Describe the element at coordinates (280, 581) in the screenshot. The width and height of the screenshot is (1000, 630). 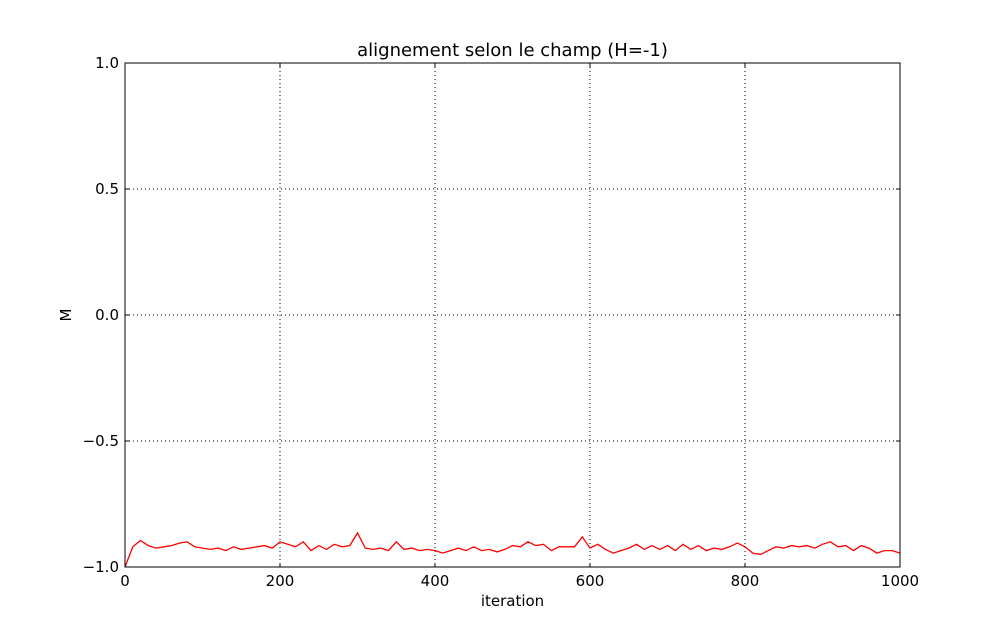
I see `x-tick-label: 200` at that location.